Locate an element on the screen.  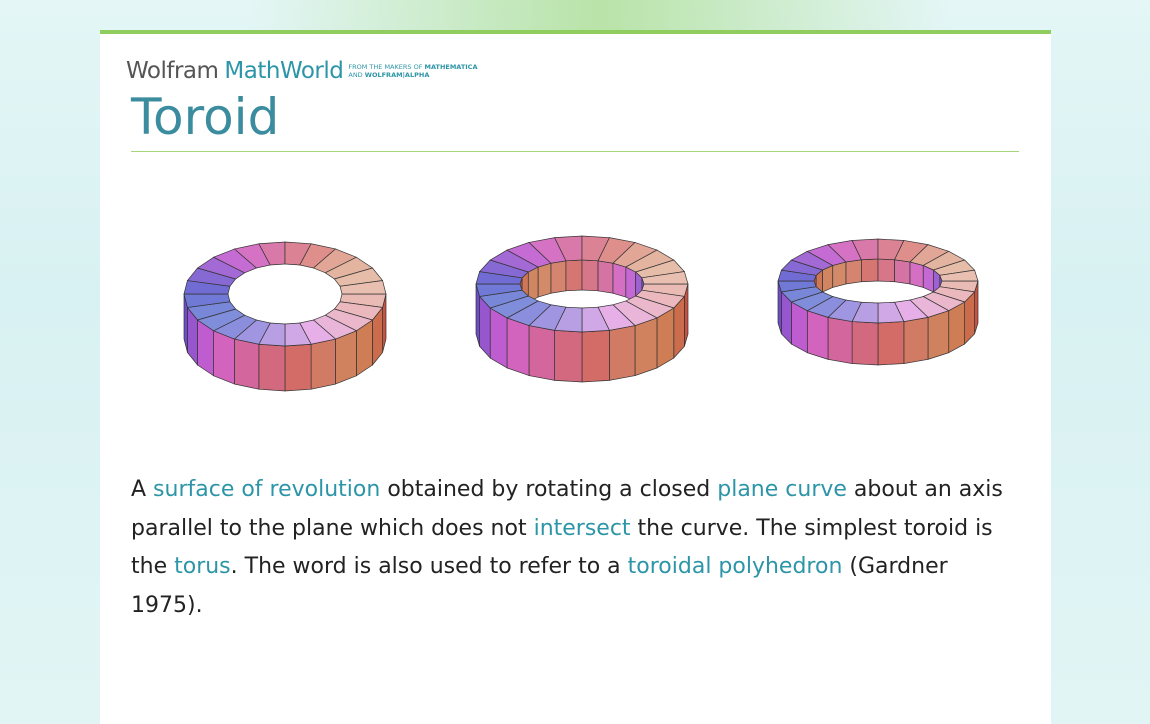
product: MathWorld is located at coordinates (284, 71).